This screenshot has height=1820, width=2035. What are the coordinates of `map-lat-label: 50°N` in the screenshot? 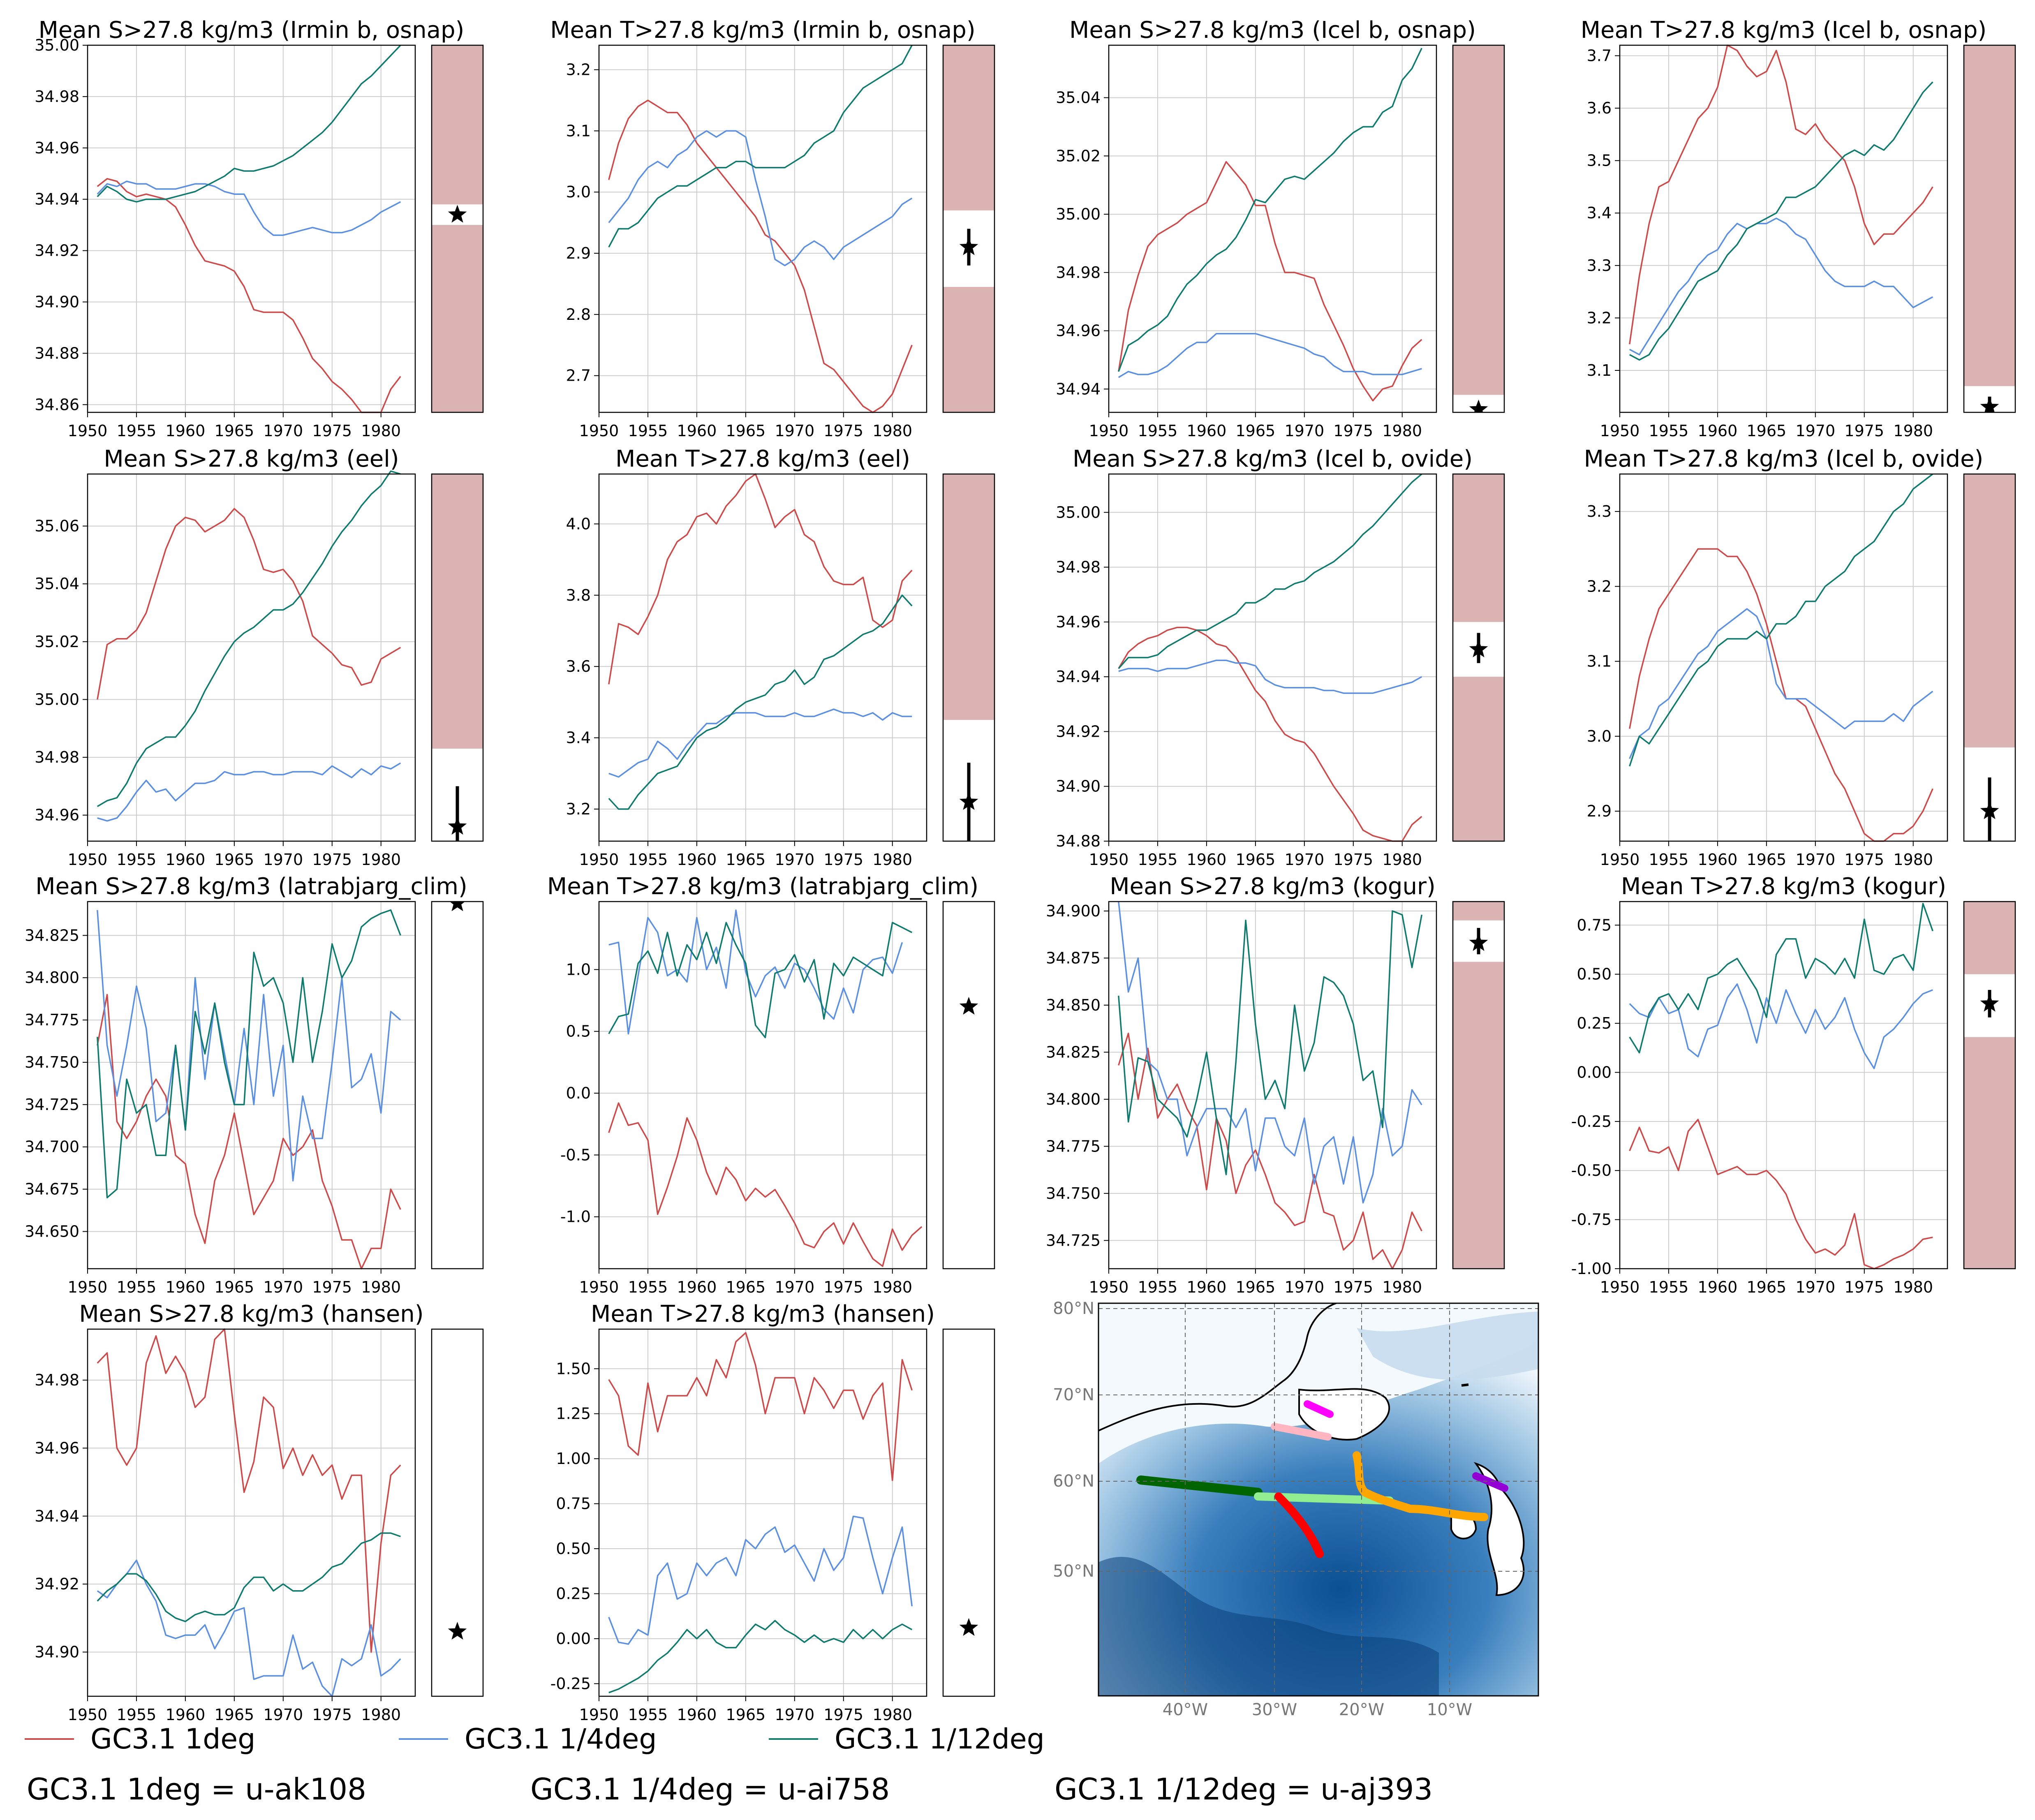 It's located at (1073, 1571).